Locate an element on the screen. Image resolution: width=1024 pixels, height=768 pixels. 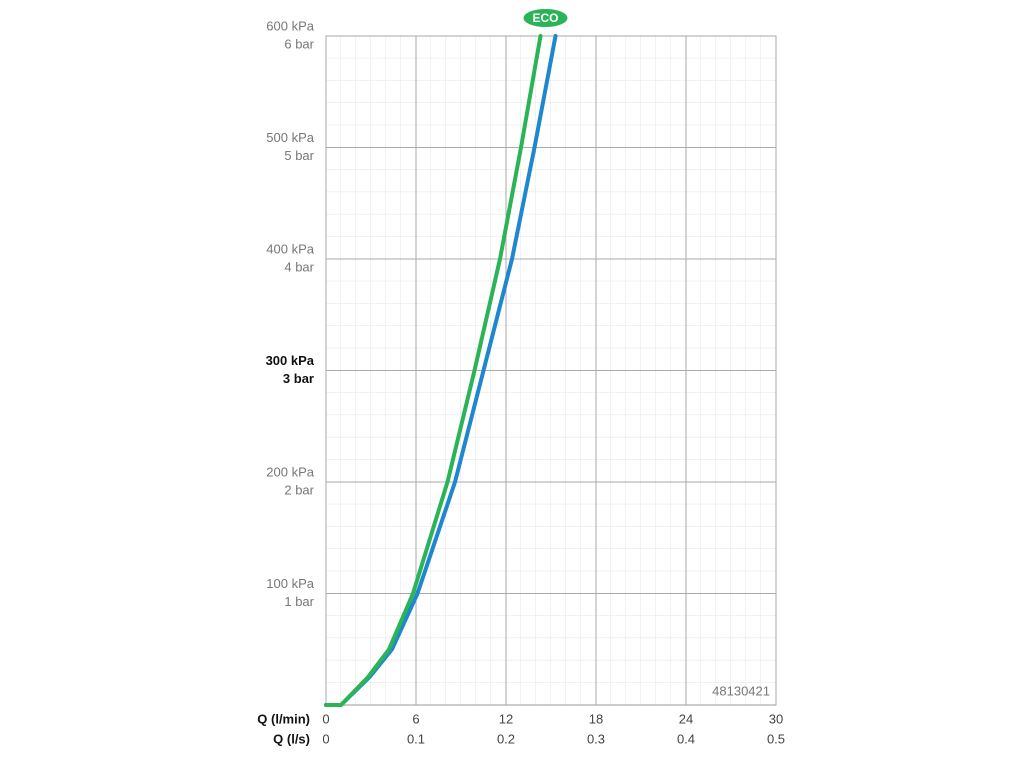
x-tick-label: 30 is located at coordinates (776, 718).